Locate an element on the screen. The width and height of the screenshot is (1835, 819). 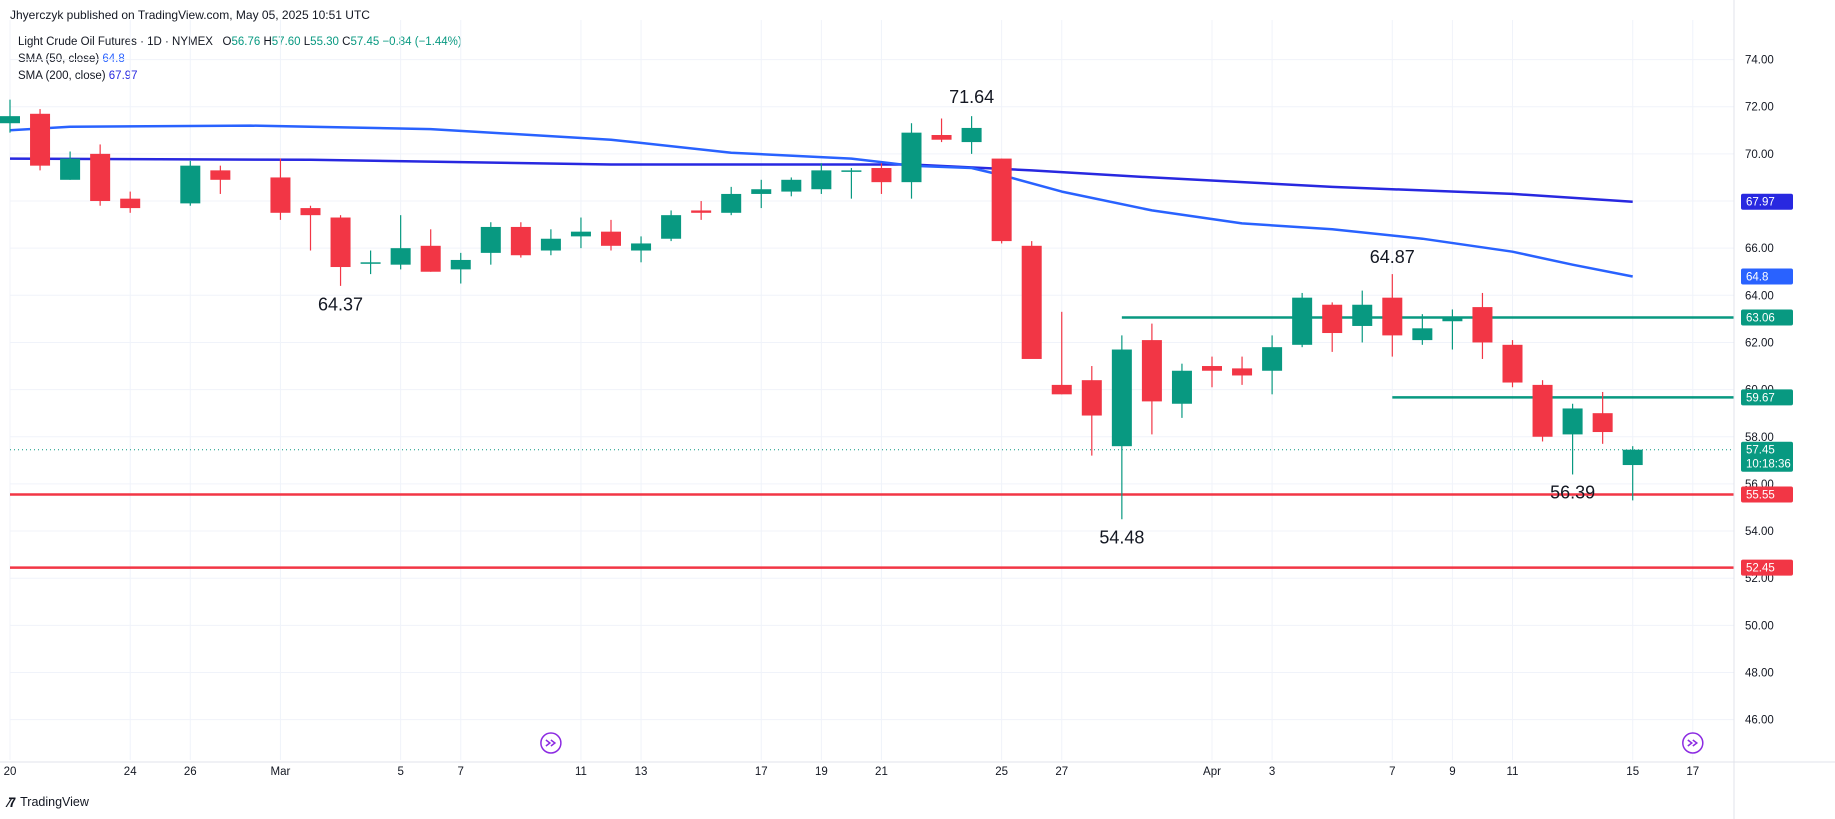
y-tick-label: 52.00 is located at coordinates (1759, 579).